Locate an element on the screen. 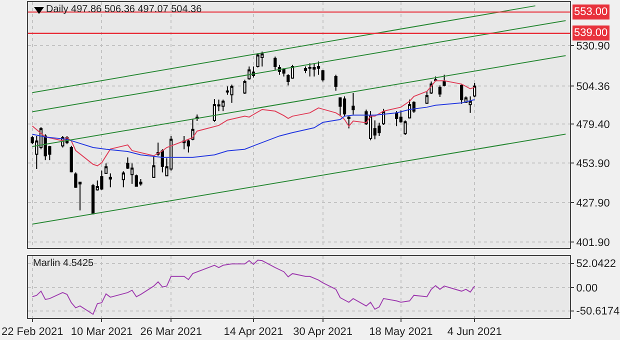 This screenshot has height=340, width=620. x-tick-label: 22 Feb 2021 is located at coordinates (32, 332).